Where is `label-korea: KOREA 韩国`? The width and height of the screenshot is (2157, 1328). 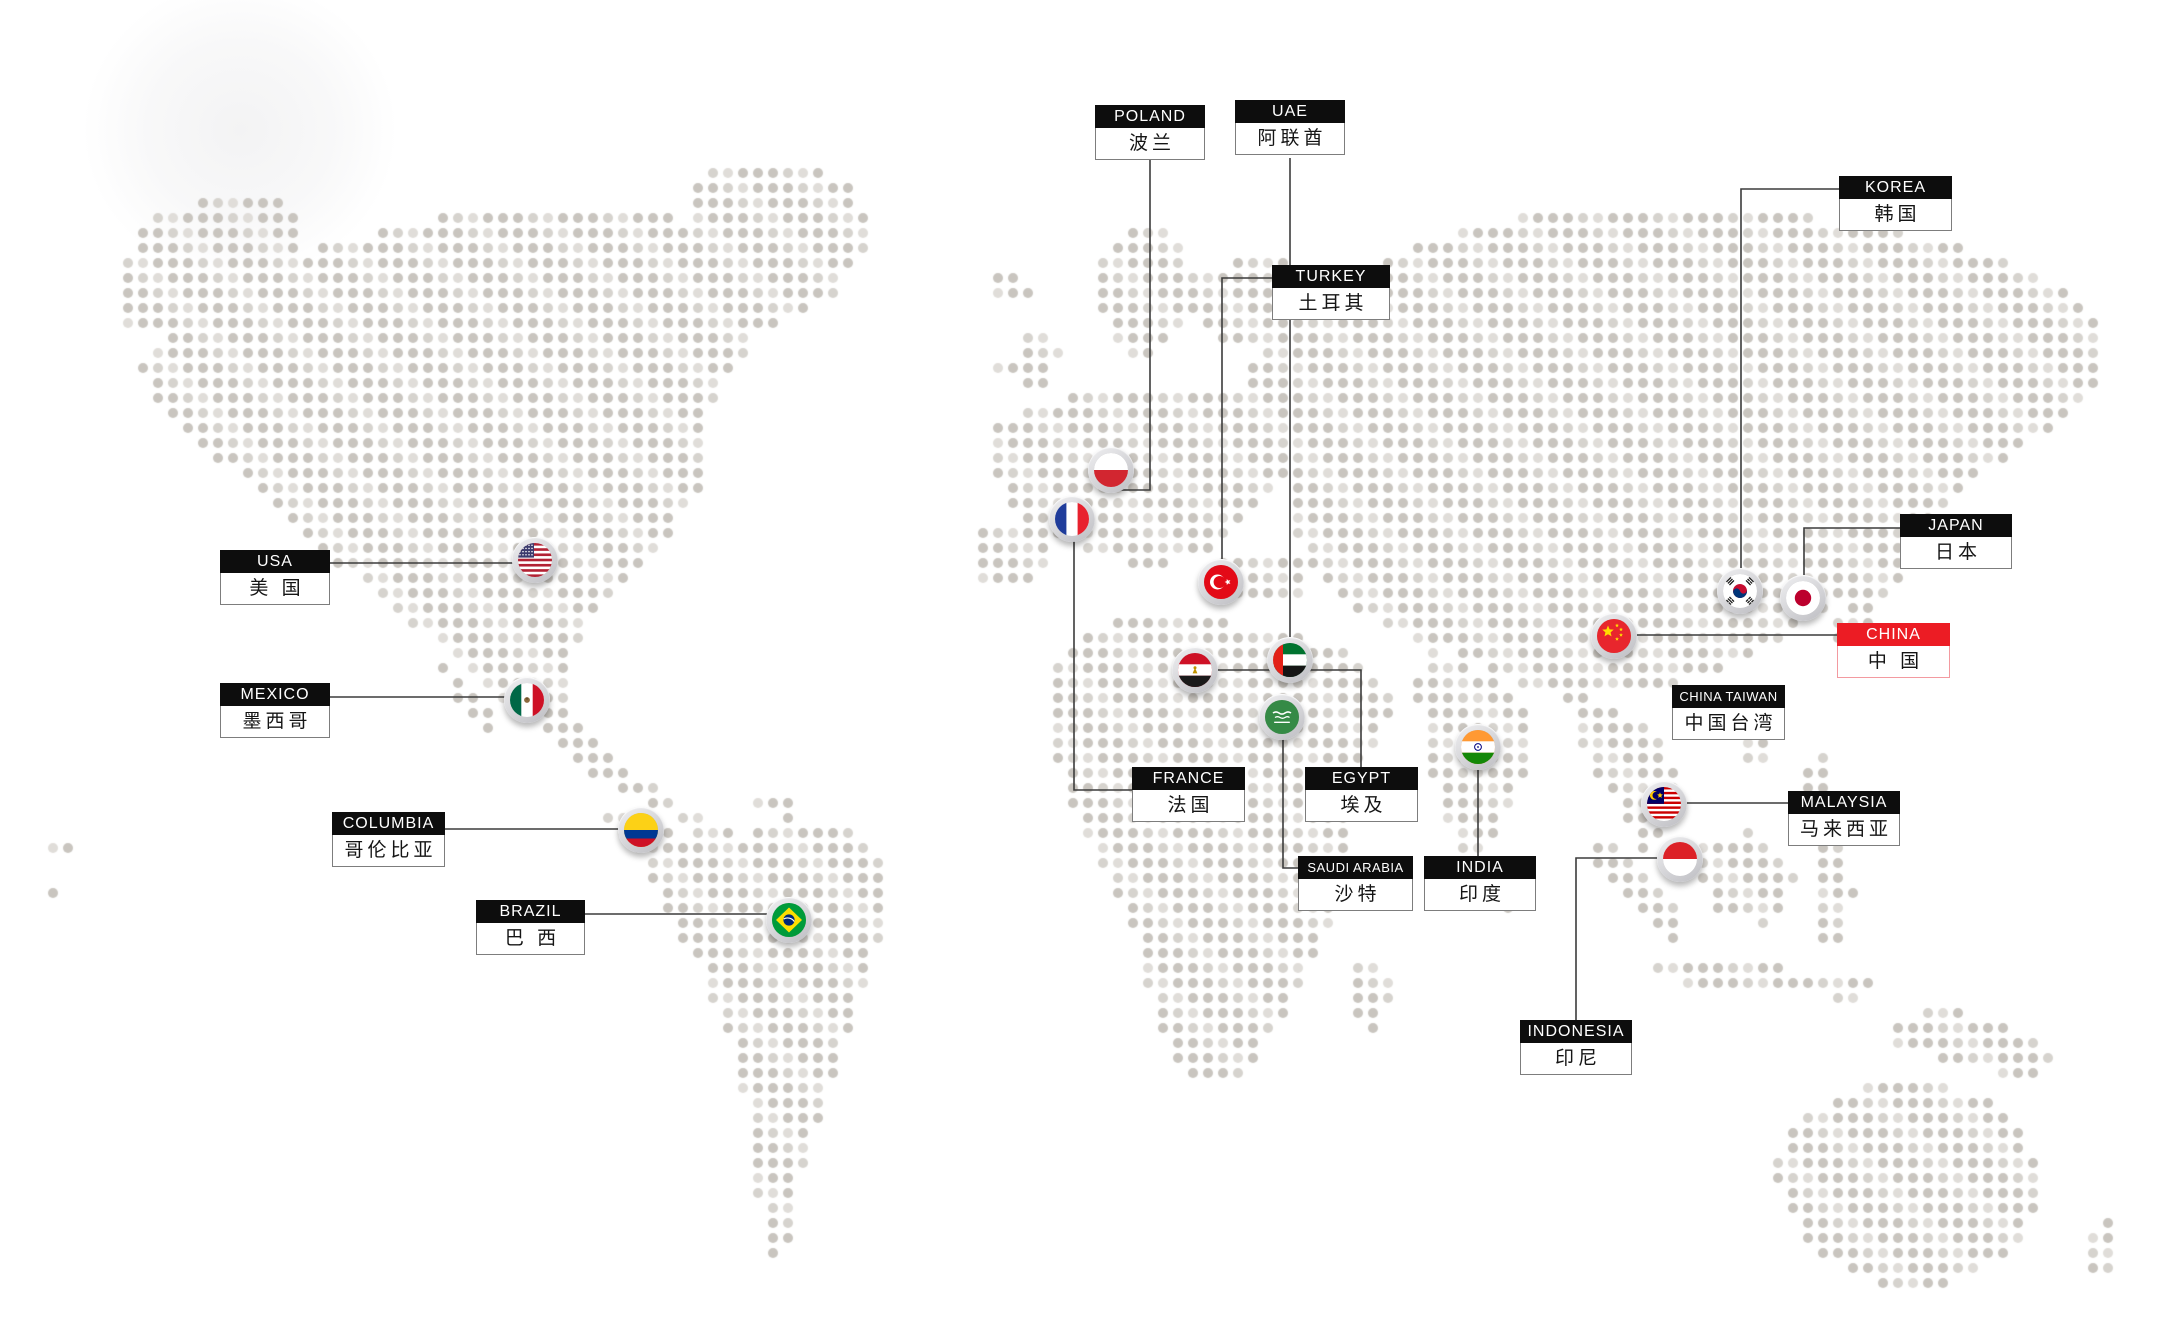
label-korea: KOREA 韩国 is located at coordinates (1895, 203).